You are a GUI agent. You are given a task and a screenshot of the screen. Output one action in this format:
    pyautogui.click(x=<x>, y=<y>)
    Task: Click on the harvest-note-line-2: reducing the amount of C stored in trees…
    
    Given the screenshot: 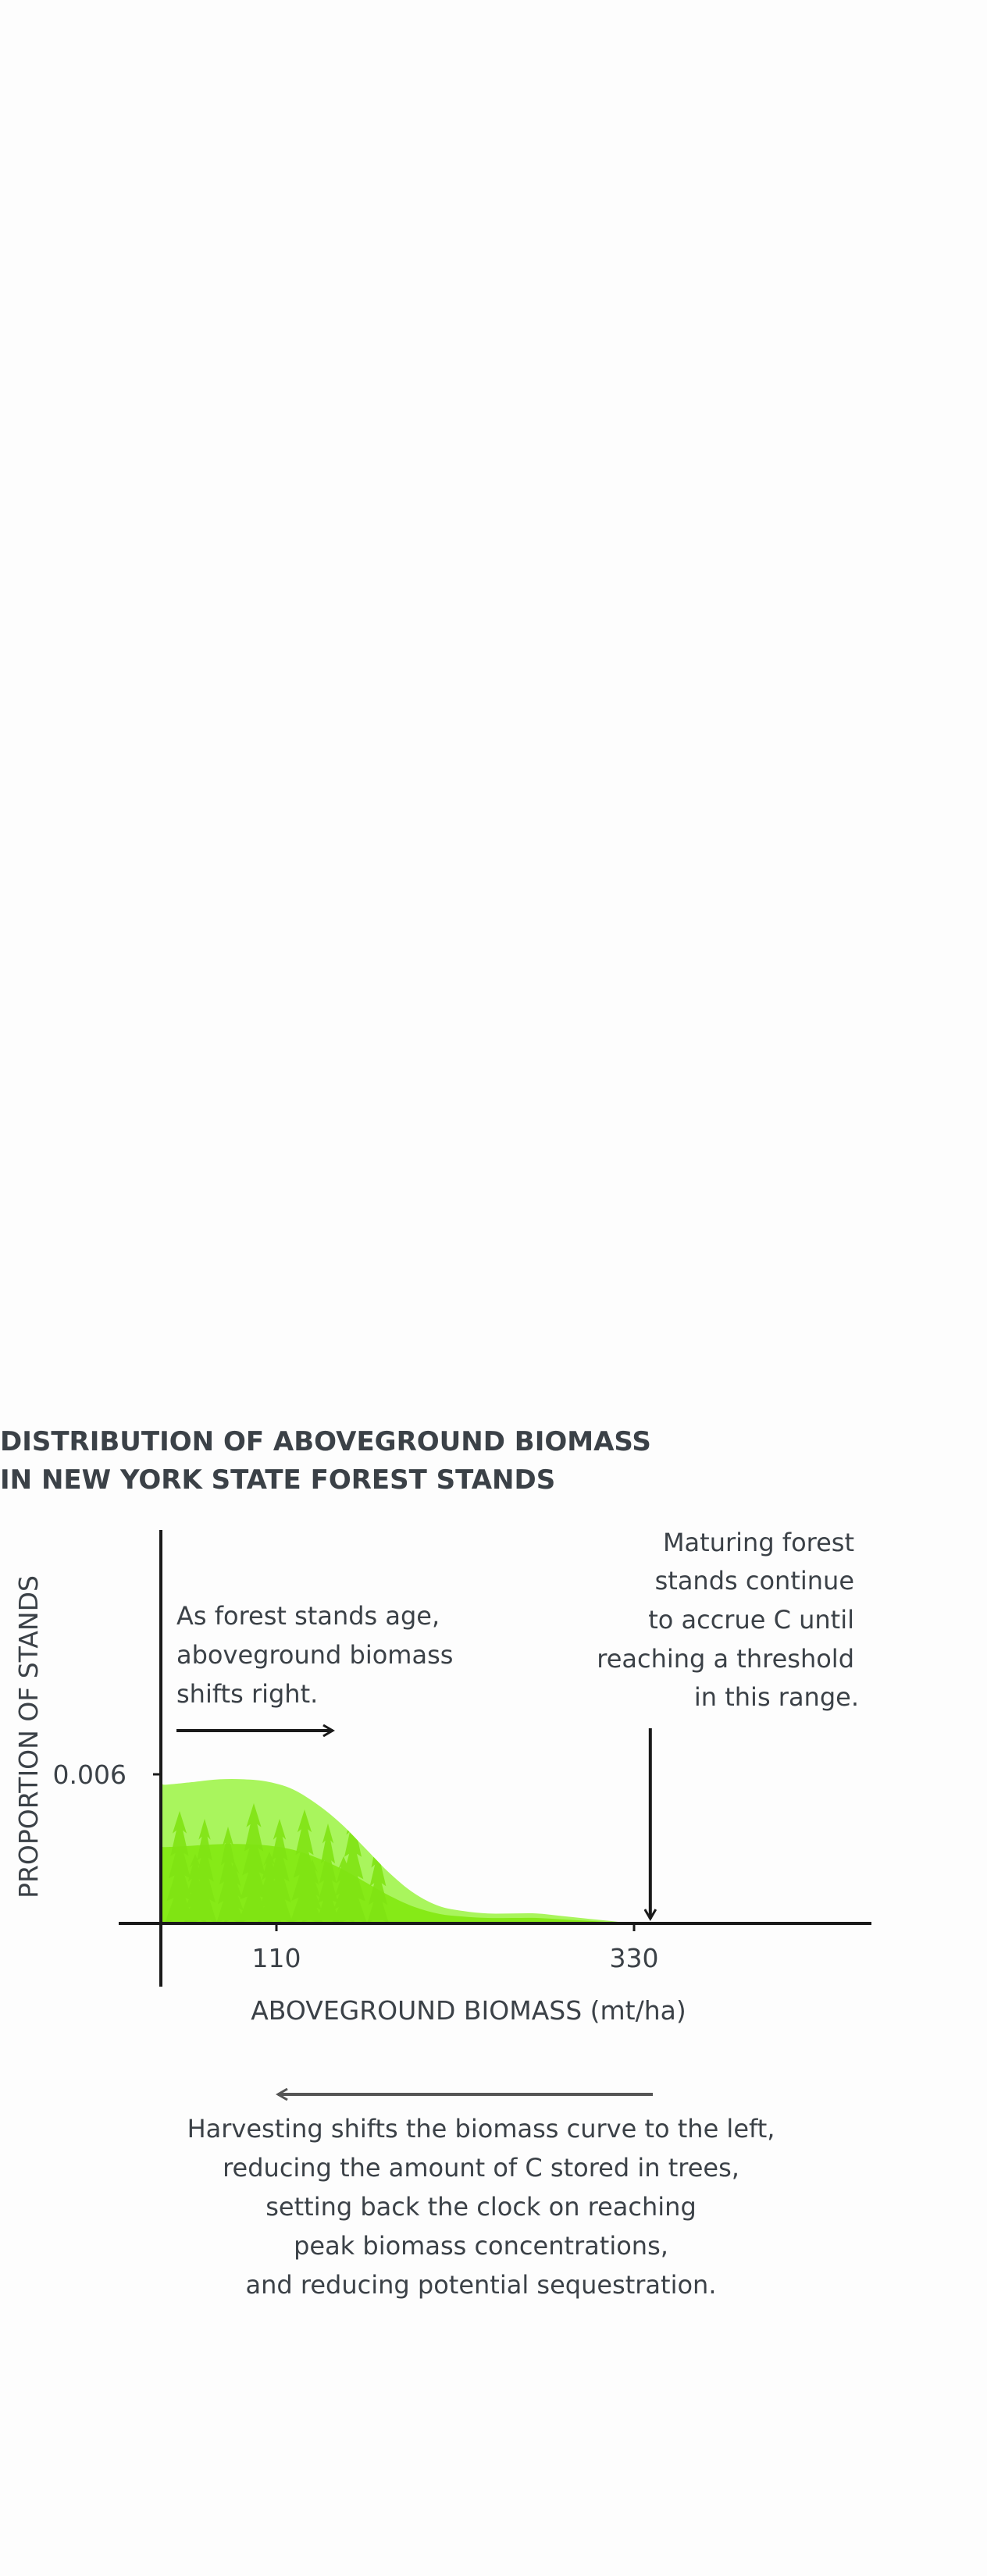 What is the action you would take?
    pyautogui.click(x=481, y=2168)
    